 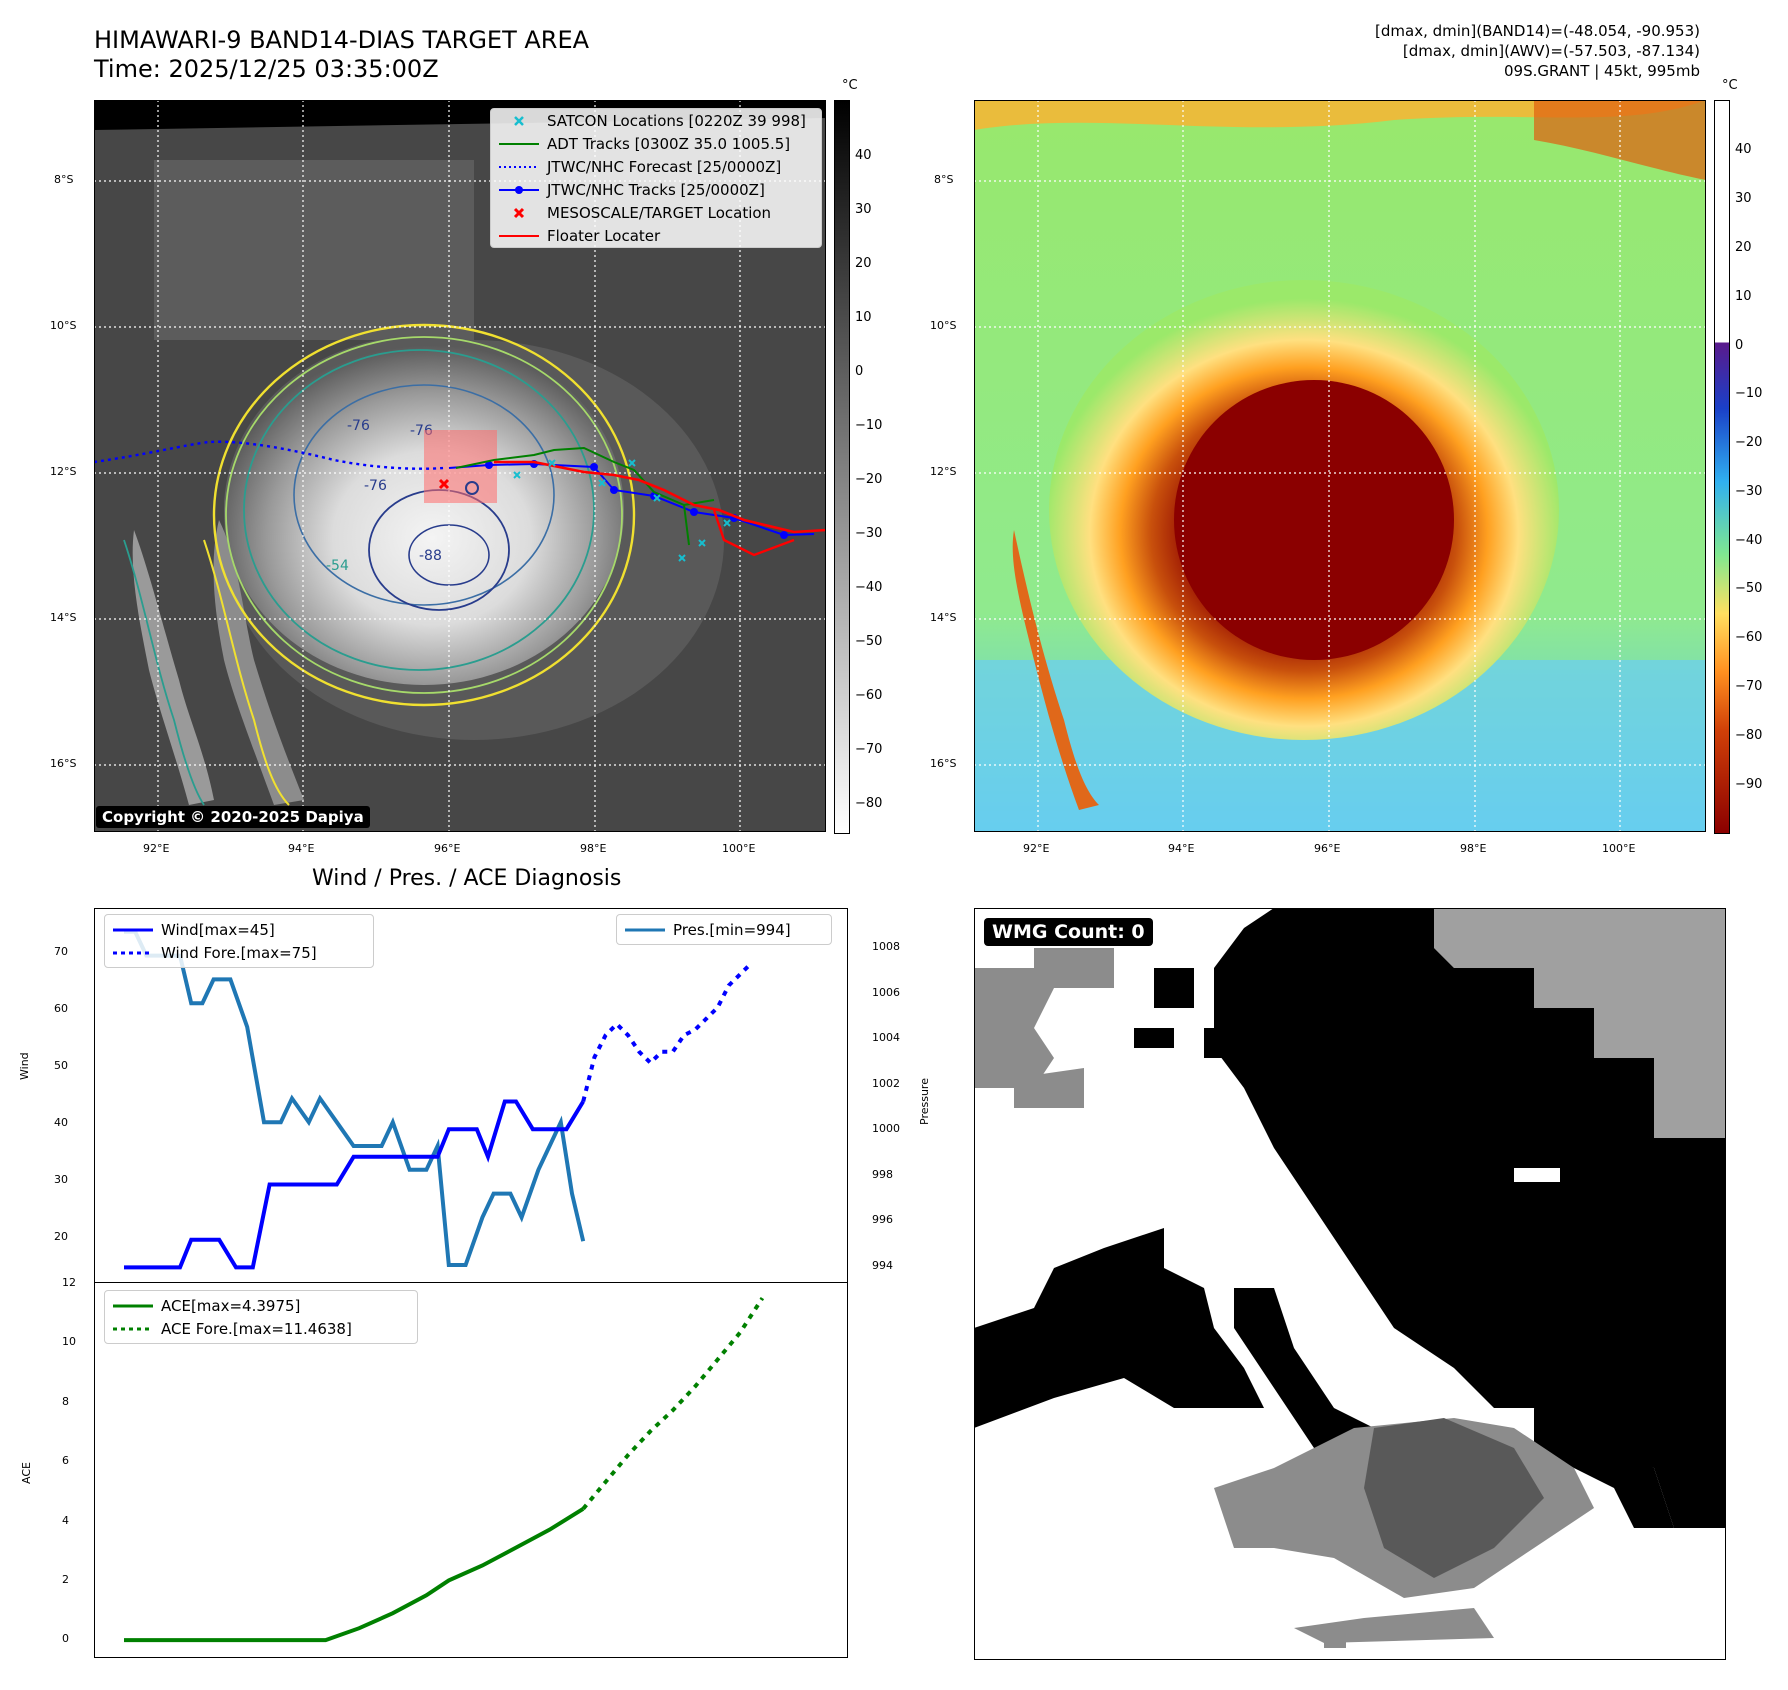 What do you see at coordinates (261, 1328) in the screenshot?
I see `legend-row-ace-fore: ACE Fore.[max=11.4638]` at bounding box center [261, 1328].